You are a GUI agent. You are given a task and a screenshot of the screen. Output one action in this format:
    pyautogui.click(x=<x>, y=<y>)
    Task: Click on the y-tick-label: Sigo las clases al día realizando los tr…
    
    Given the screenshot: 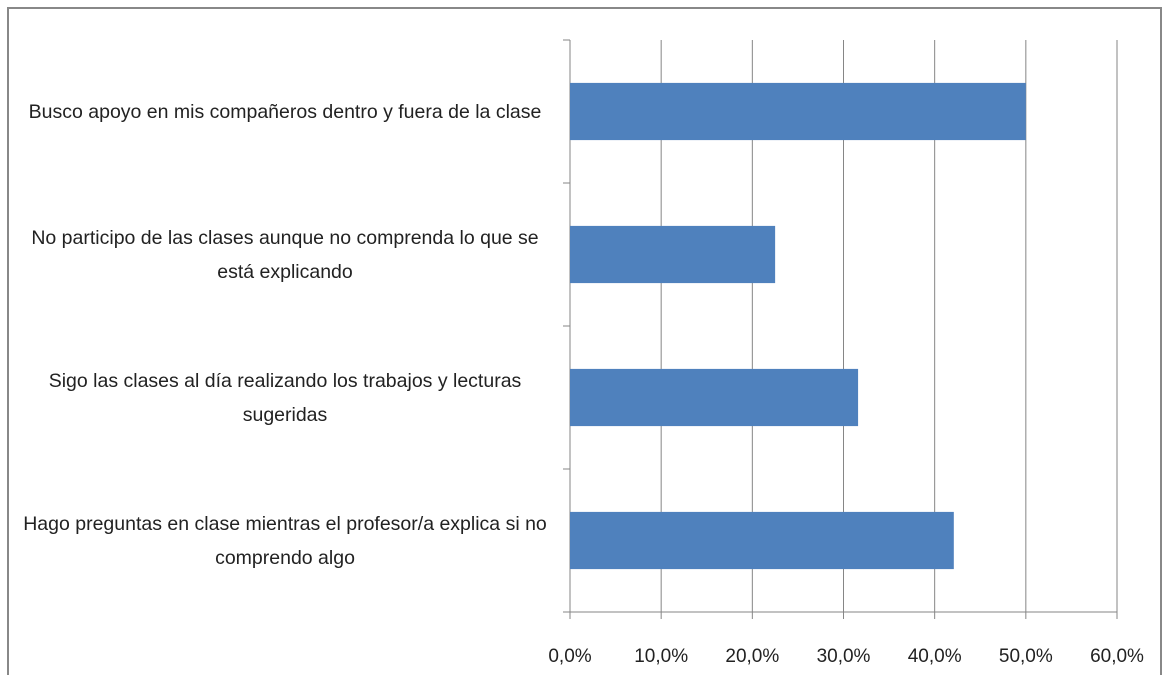 What is the action you would take?
    pyautogui.click(x=285, y=397)
    